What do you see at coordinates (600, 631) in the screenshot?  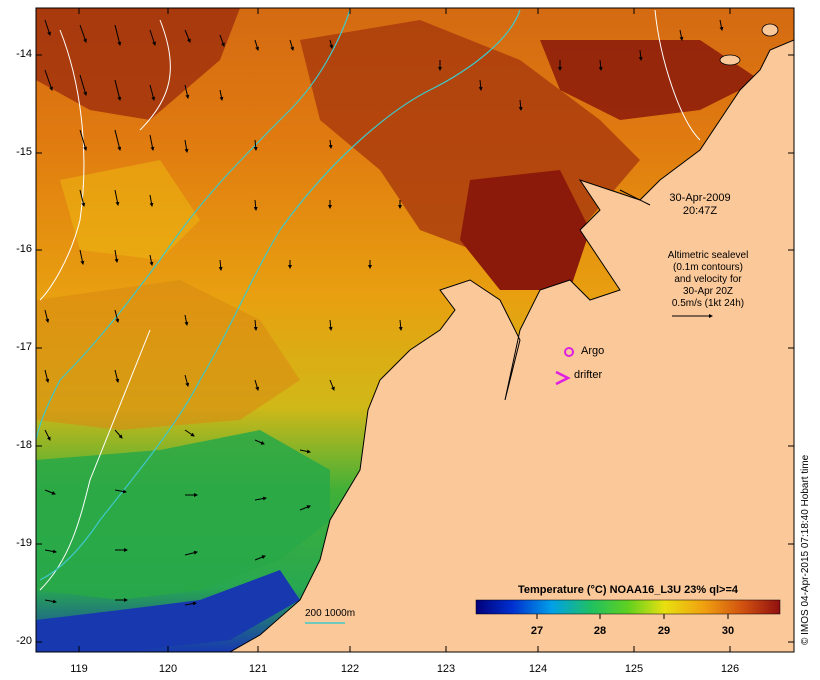 I see `colorbar-tick-label: 28` at bounding box center [600, 631].